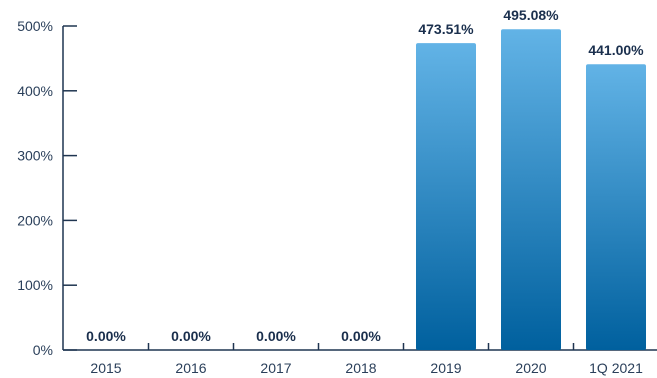 The height and width of the screenshot is (378, 657). What do you see at coordinates (105, 368) in the screenshot?
I see `x-tick-label: 2015` at bounding box center [105, 368].